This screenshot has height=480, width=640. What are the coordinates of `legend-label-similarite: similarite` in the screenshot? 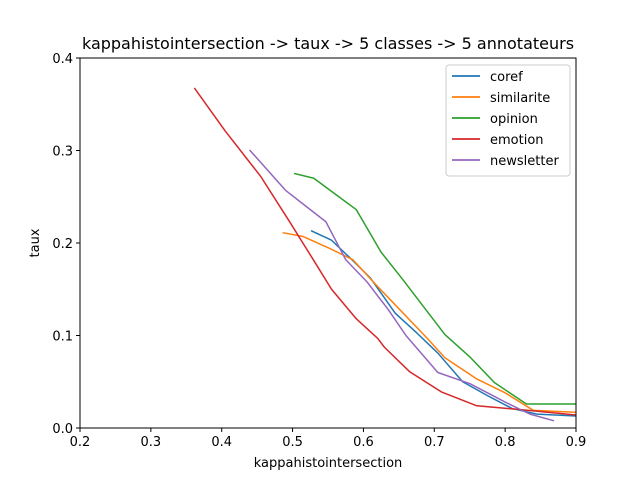 It's located at (520, 98).